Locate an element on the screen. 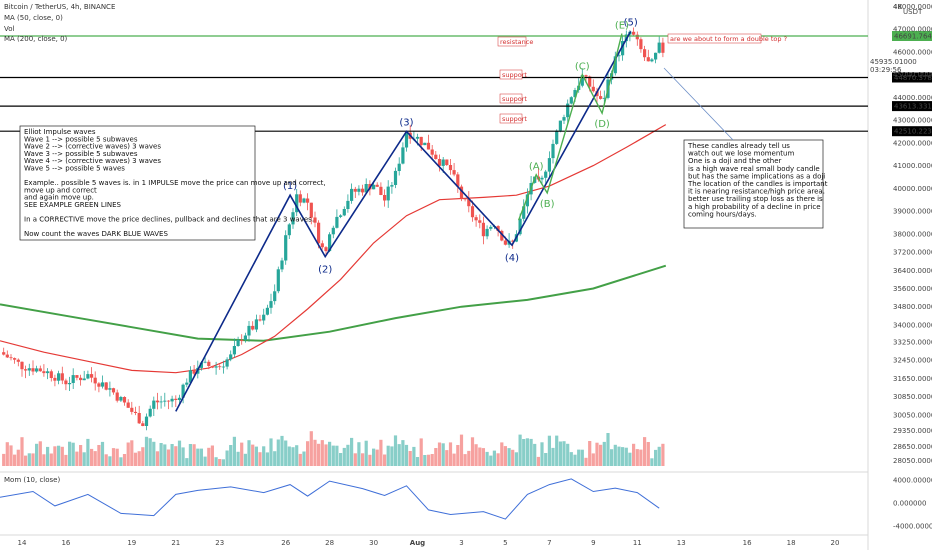  x-tick-label: 16 is located at coordinates (747, 543).